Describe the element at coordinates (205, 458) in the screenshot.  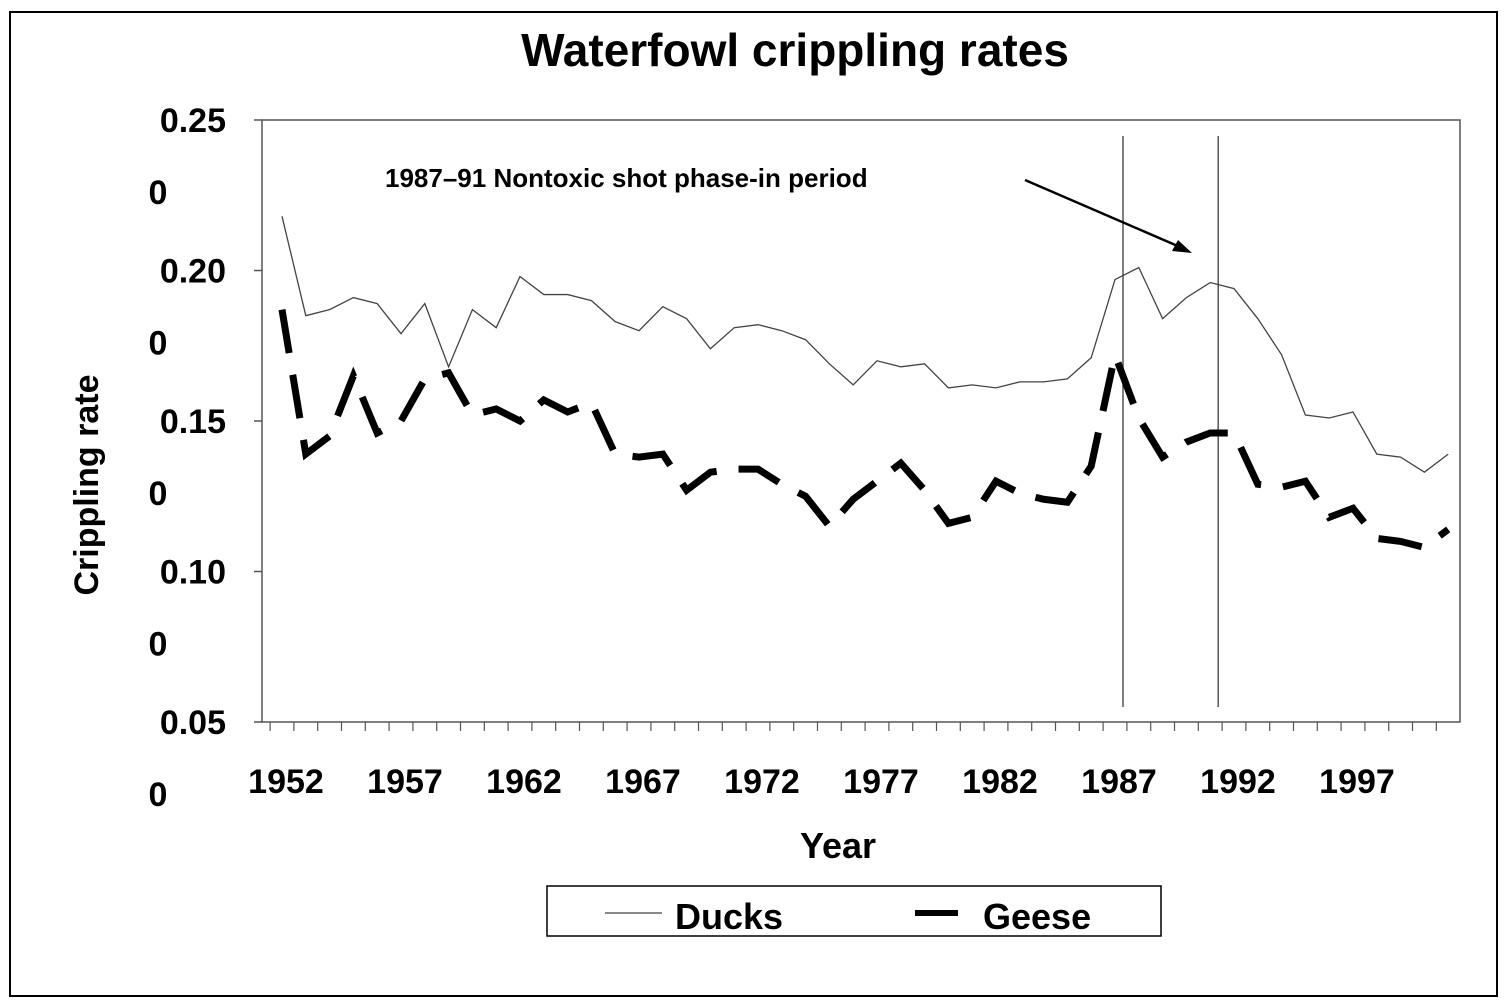
I see `y-axis: 0.25 0 0.20 0 0.15 0 0.10 0 0.05 0` at that location.